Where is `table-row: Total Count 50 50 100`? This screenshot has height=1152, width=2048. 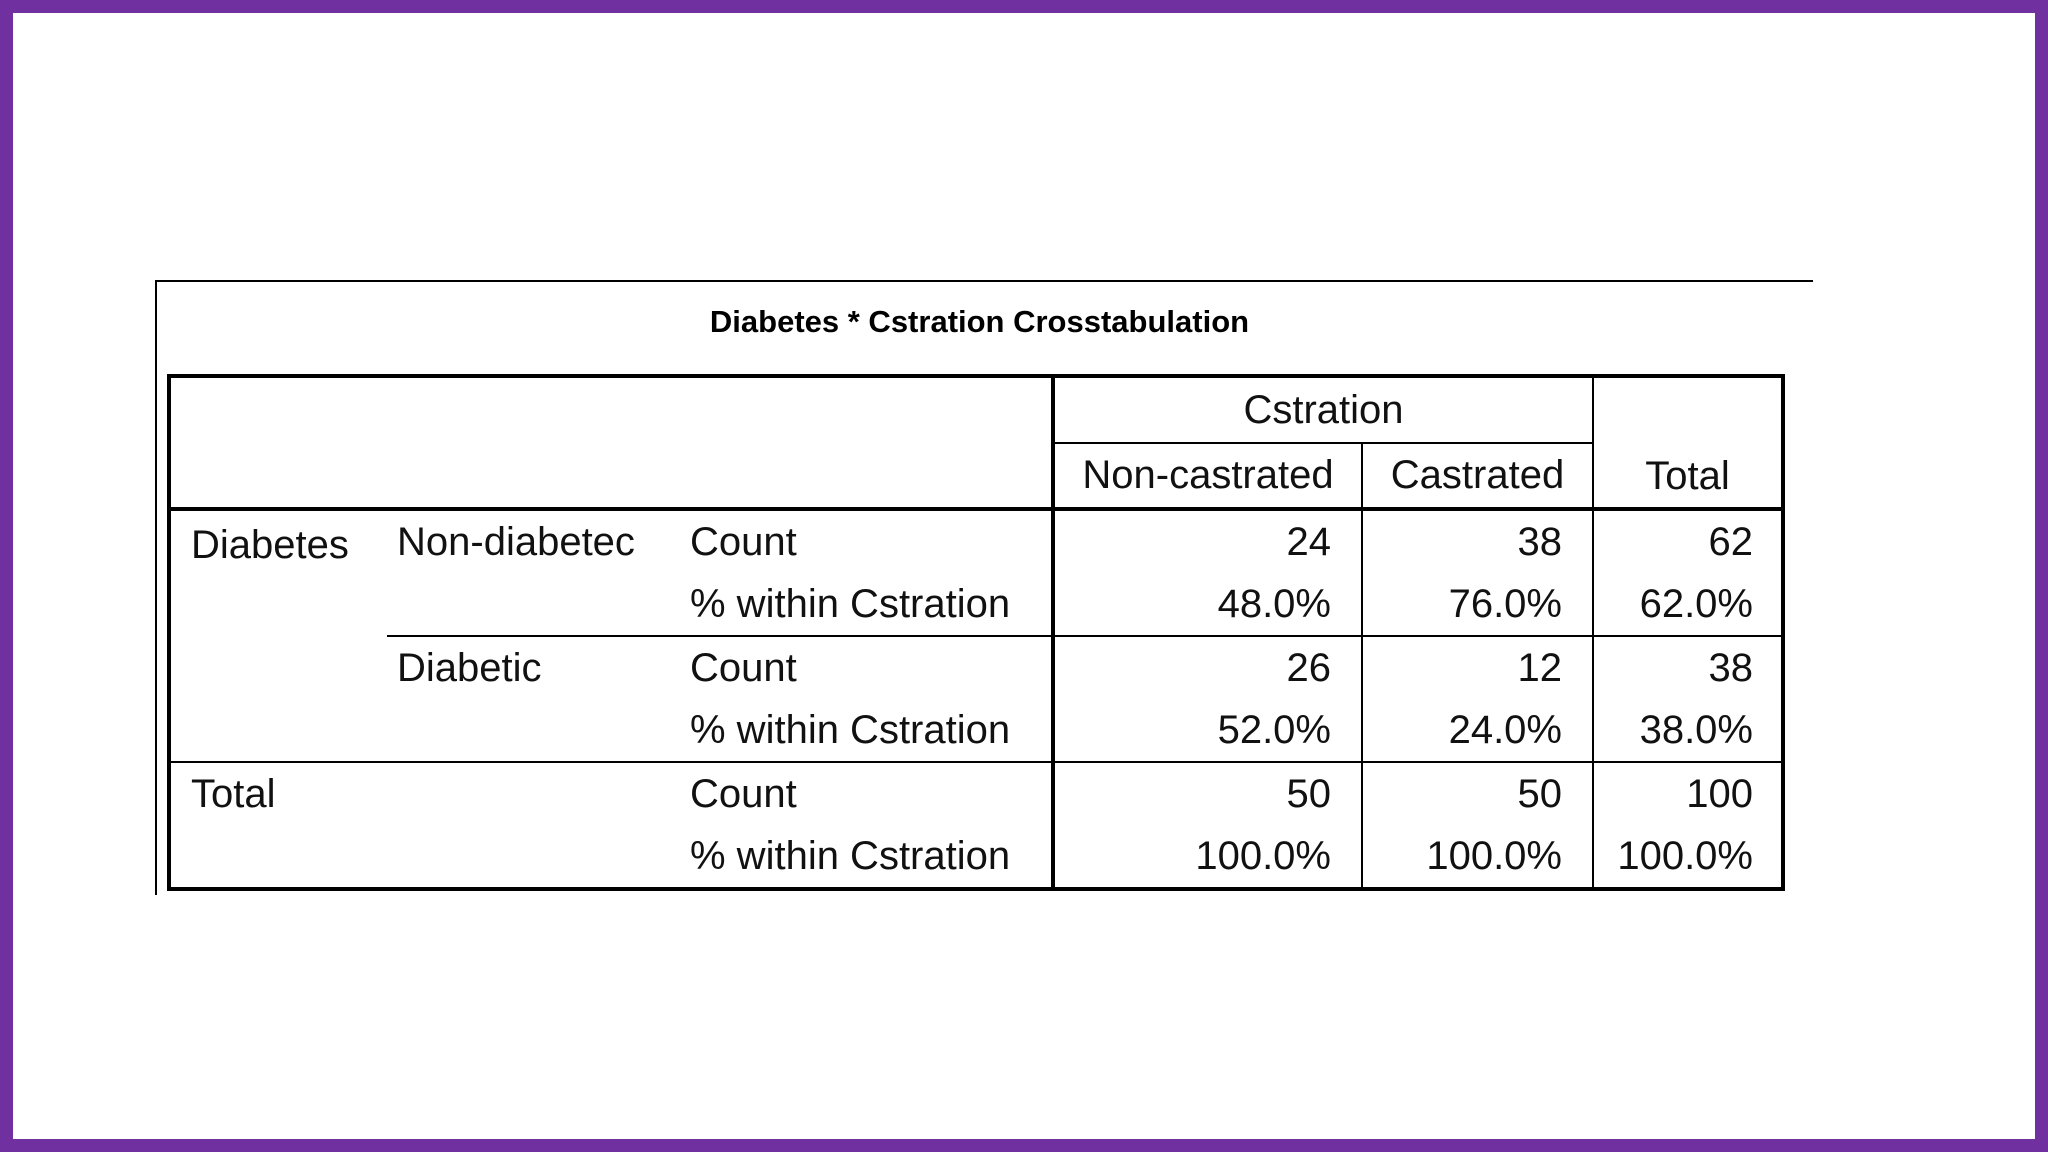
table-row: Total Count 50 50 100 is located at coordinates (976, 793).